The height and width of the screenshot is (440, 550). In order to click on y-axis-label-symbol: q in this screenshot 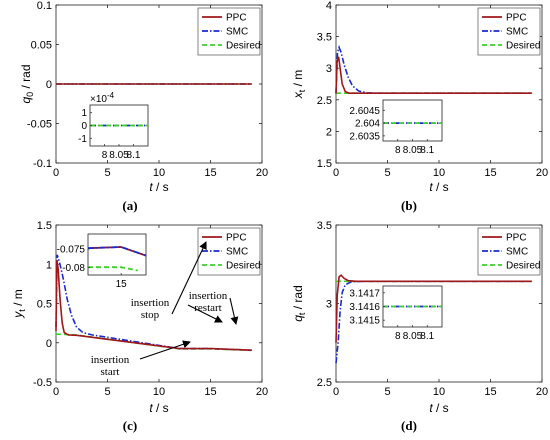, I will do `click(298, 318)`.